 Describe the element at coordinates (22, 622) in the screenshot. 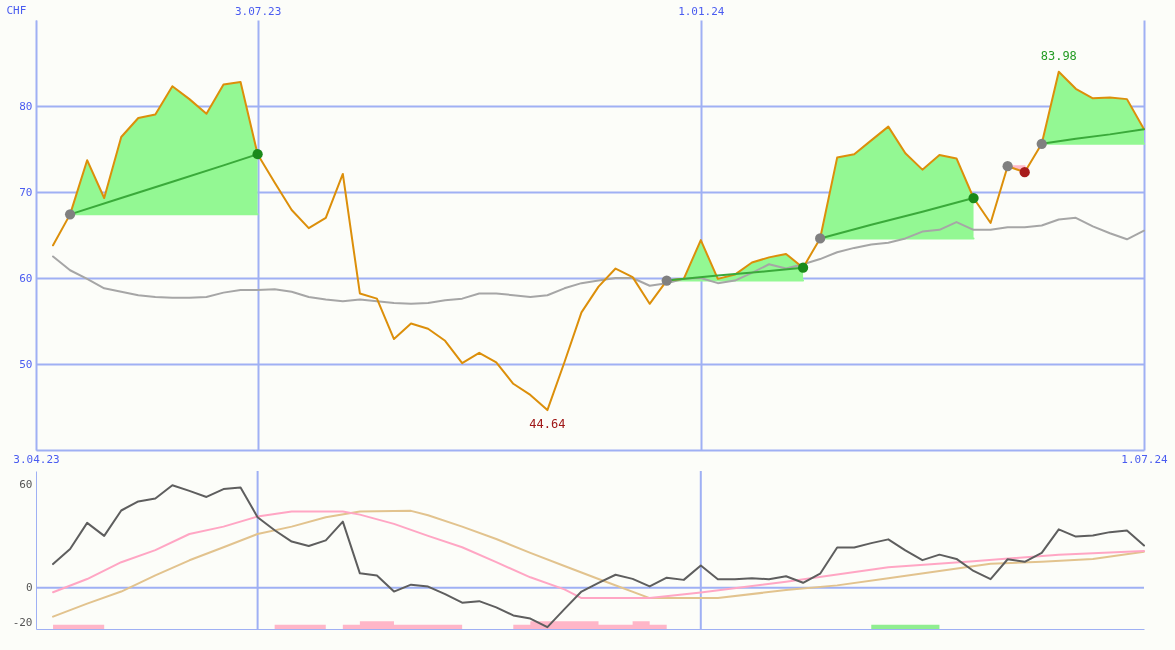

I see `y-tick-label: -20` at that location.